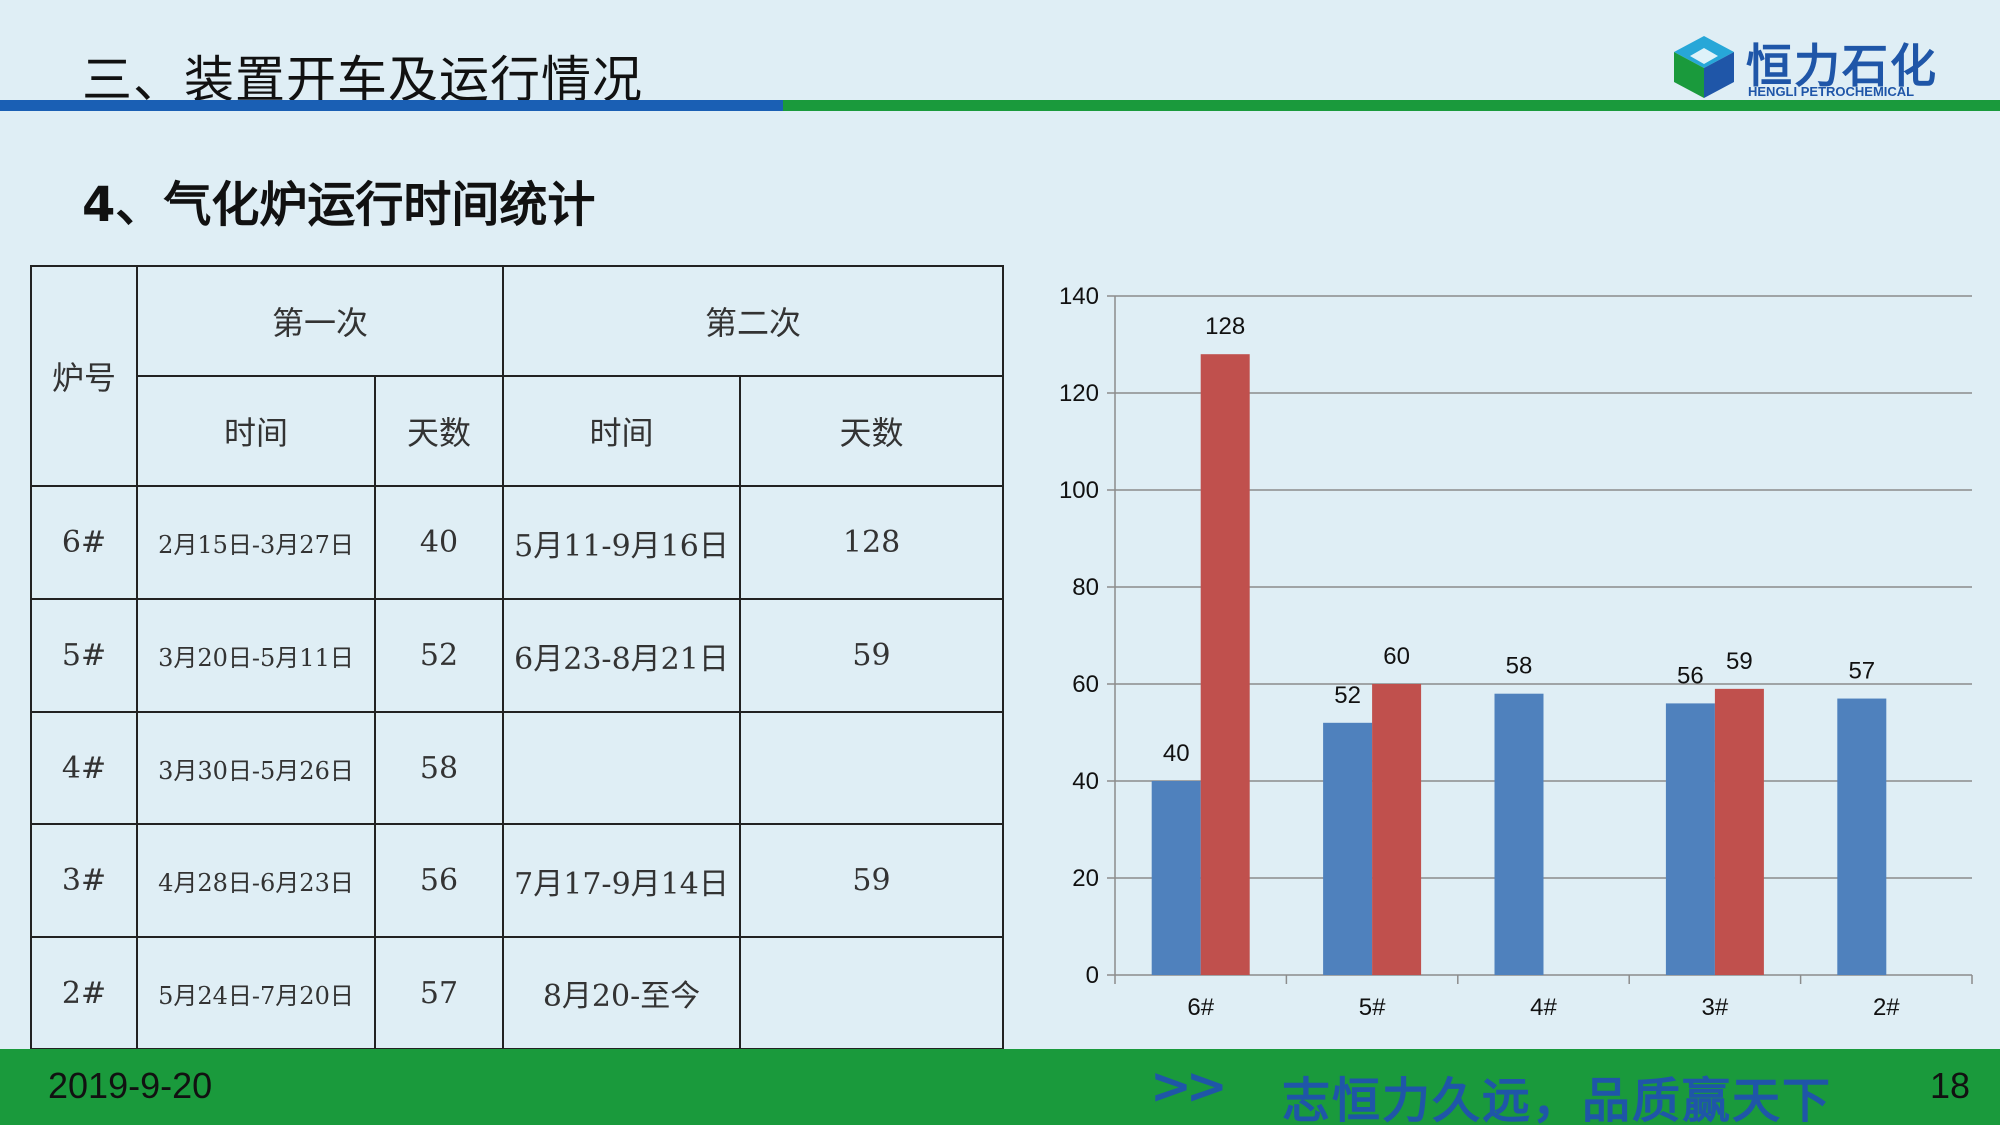  Describe the element at coordinates (256, 542) in the screenshot. I see `cell-time1: 2月15日-3月27日` at that location.